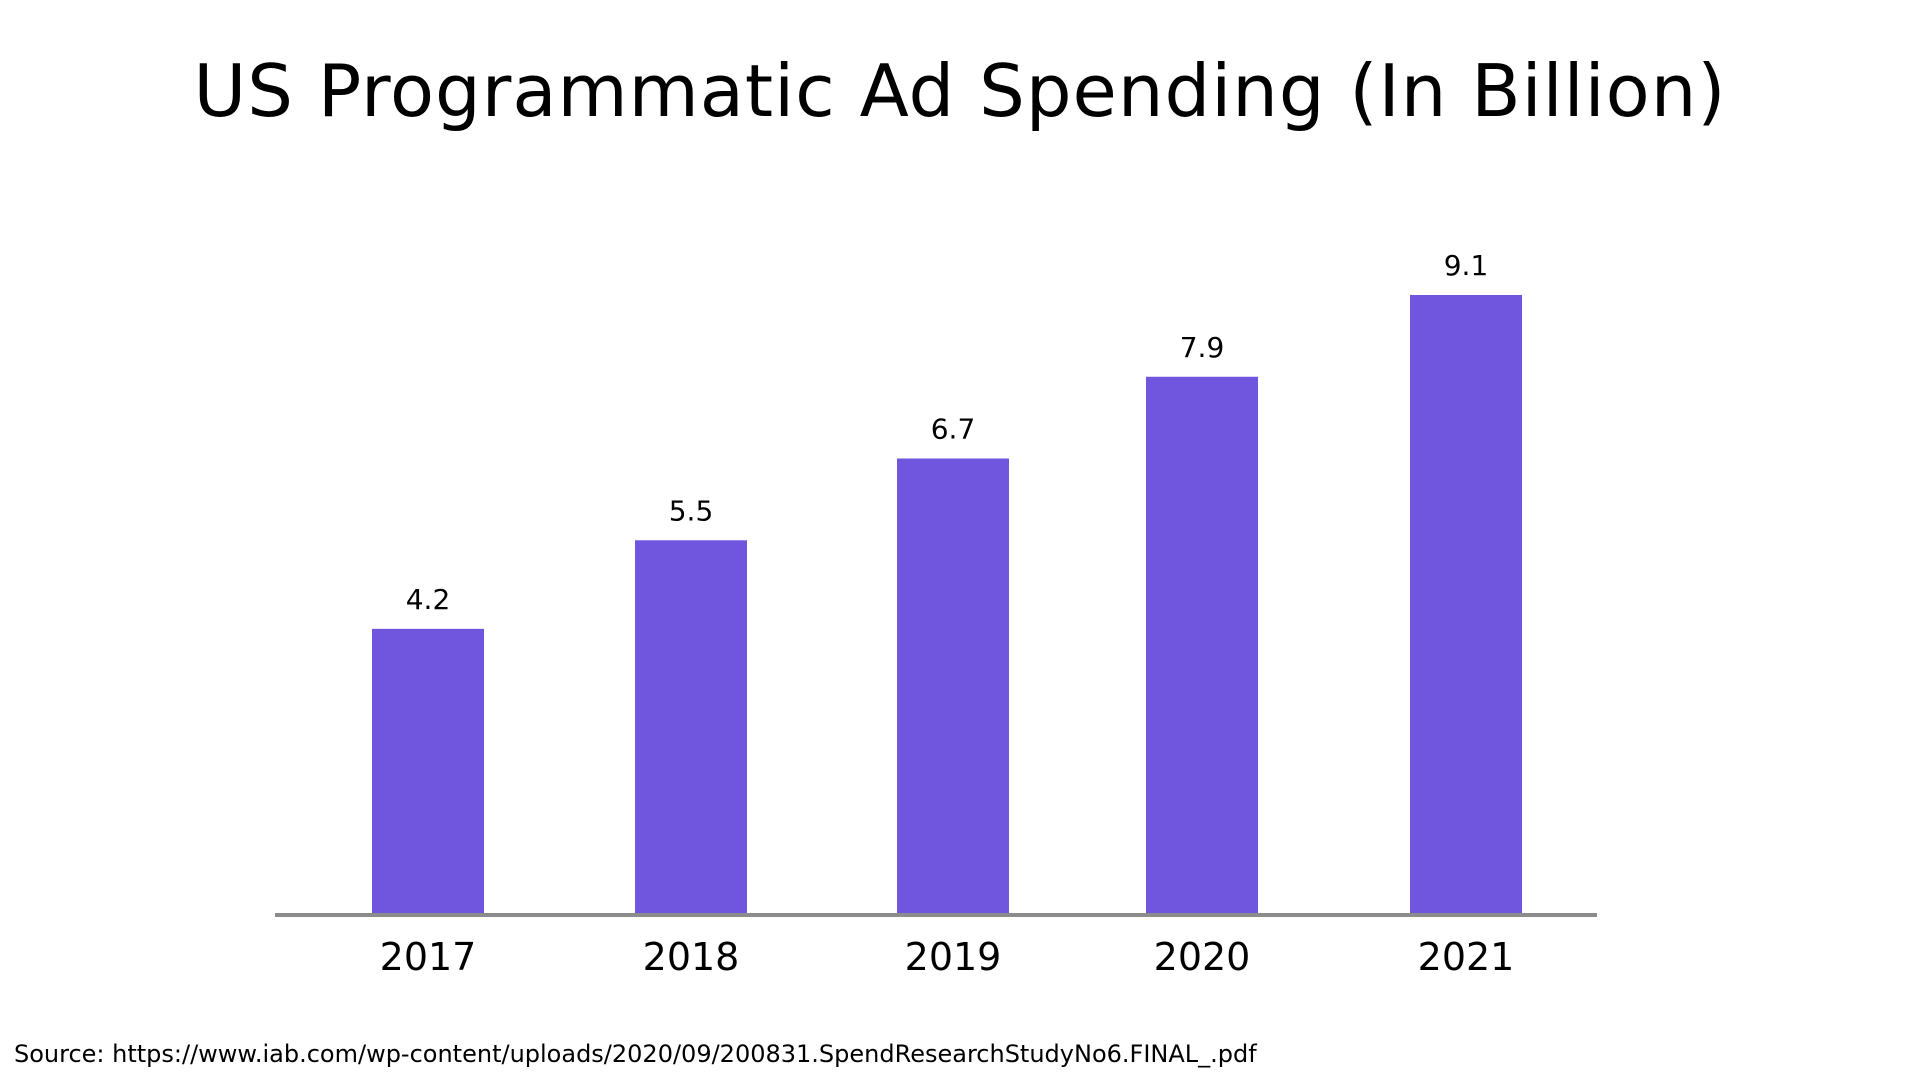  I want to click on data-label-2020: 7.9, so click(1202, 347).